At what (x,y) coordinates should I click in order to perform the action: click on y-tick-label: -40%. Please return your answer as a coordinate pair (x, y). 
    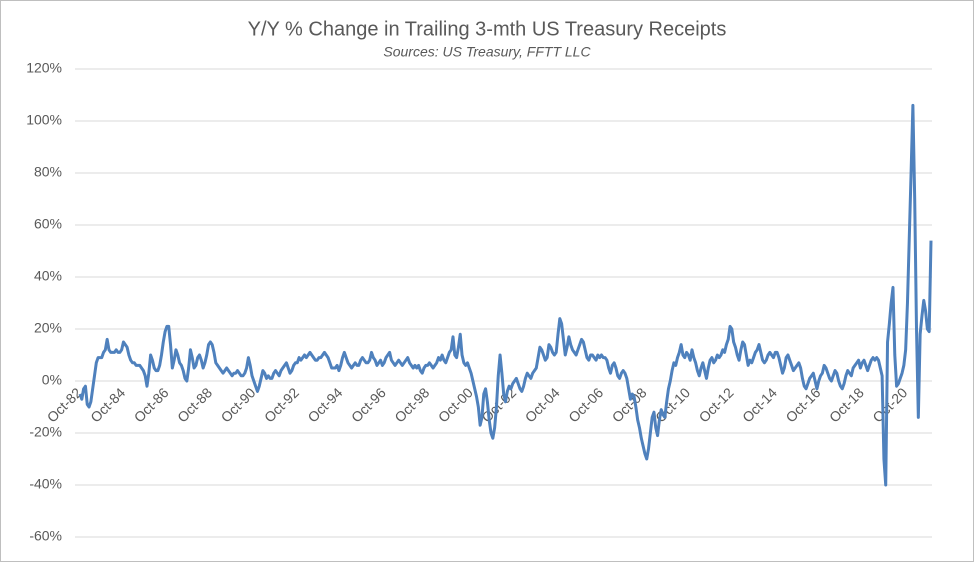
    Looking at the image, I should click on (45, 484).